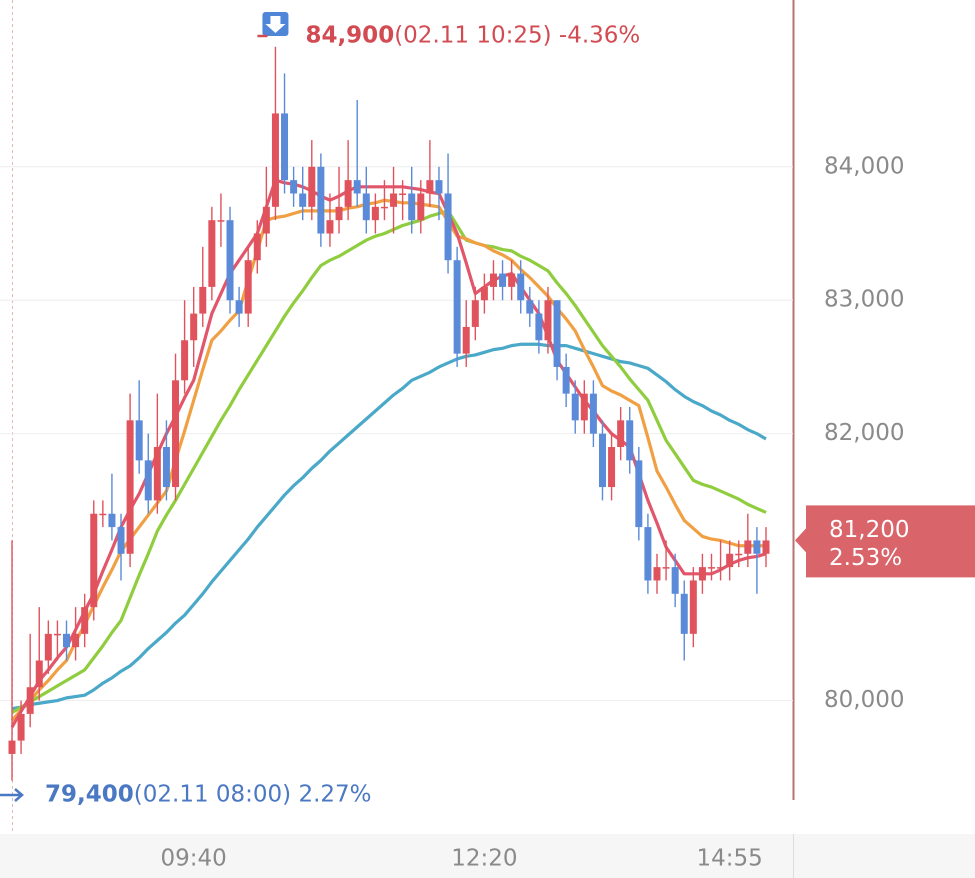  I want to click on x-axis-band, so click(487, 856).